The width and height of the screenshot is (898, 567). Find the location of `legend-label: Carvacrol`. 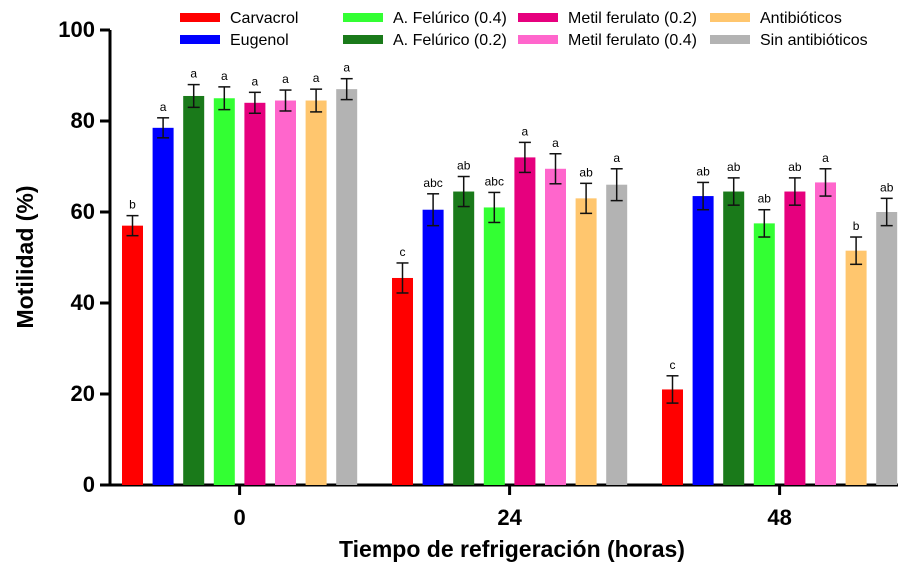

legend-label: Carvacrol is located at coordinates (264, 18).